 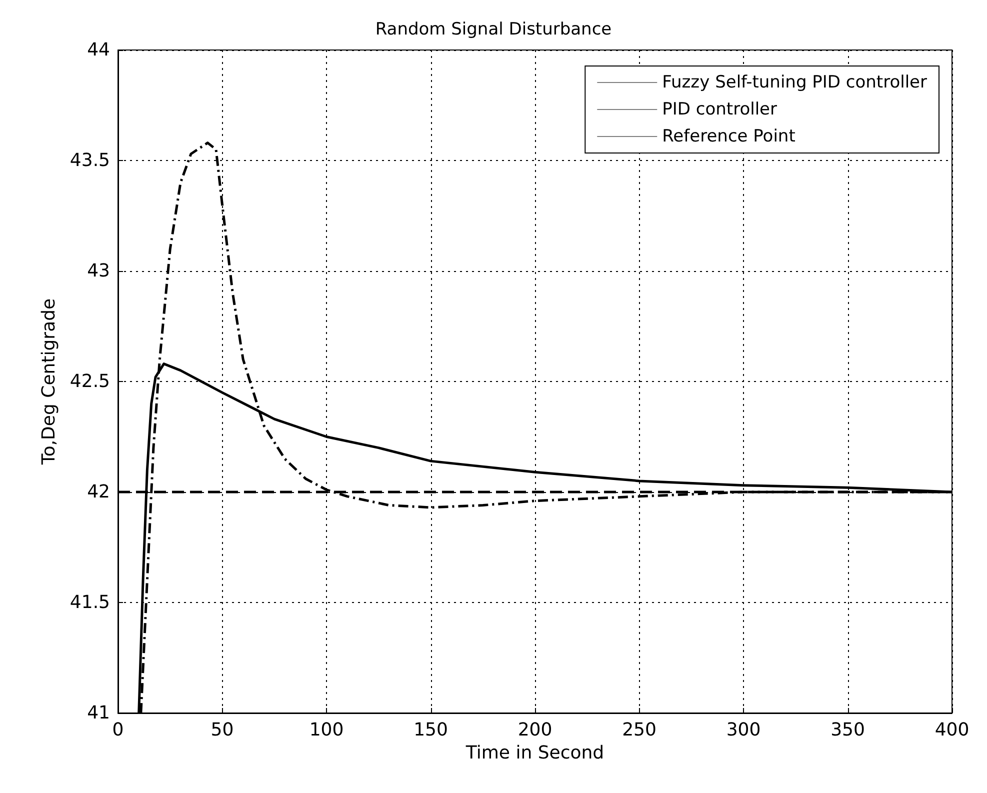 What do you see at coordinates (98, 271) in the screenshot?
I see `y-tick-label: 43` at bounding box center [98, 271].